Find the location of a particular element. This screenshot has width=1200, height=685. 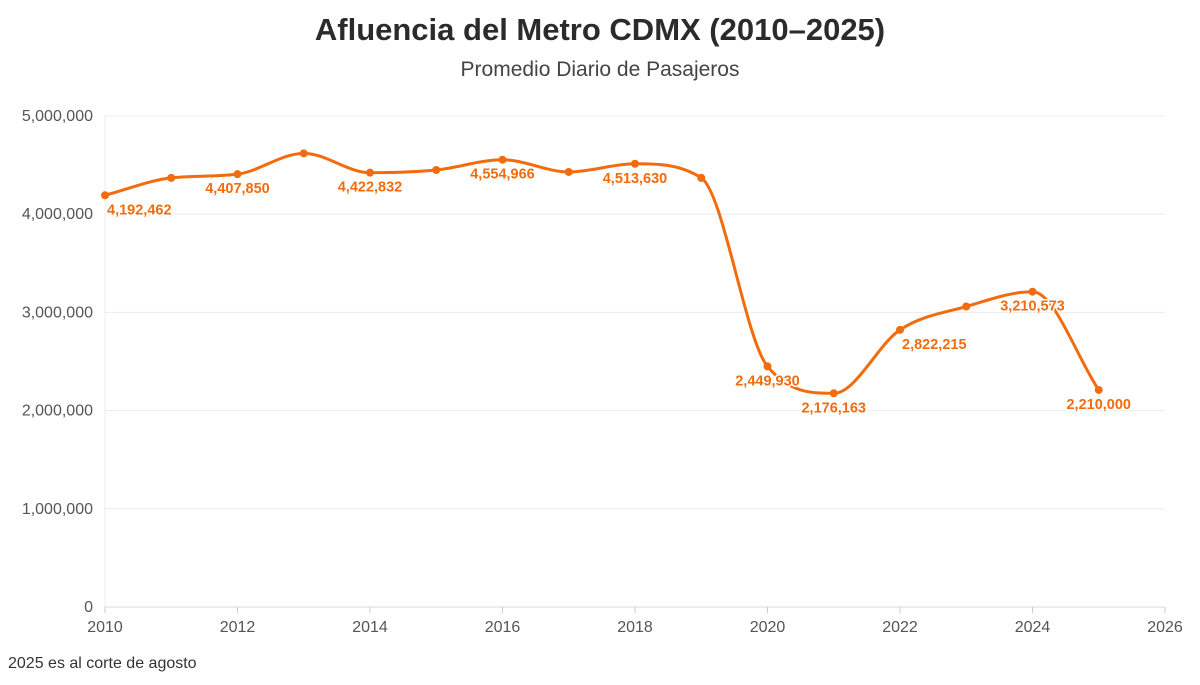

x-axis-ticks: 2010 2012 2014 2016 2018 2020 2022 2024 2026 is located at coordinates (635, 627).